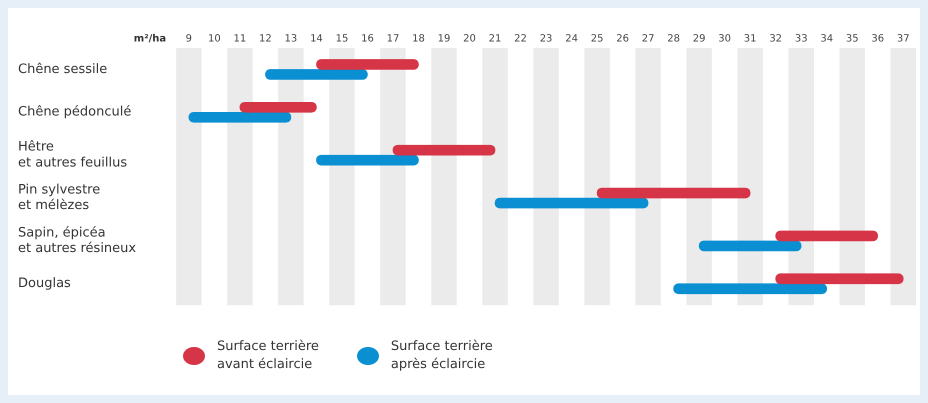 The image size is (928, 403). What do you see at coordinates (418, 39) in the screenshot?
I see `x-tick-label: 18` at bounding box center [418, 39].